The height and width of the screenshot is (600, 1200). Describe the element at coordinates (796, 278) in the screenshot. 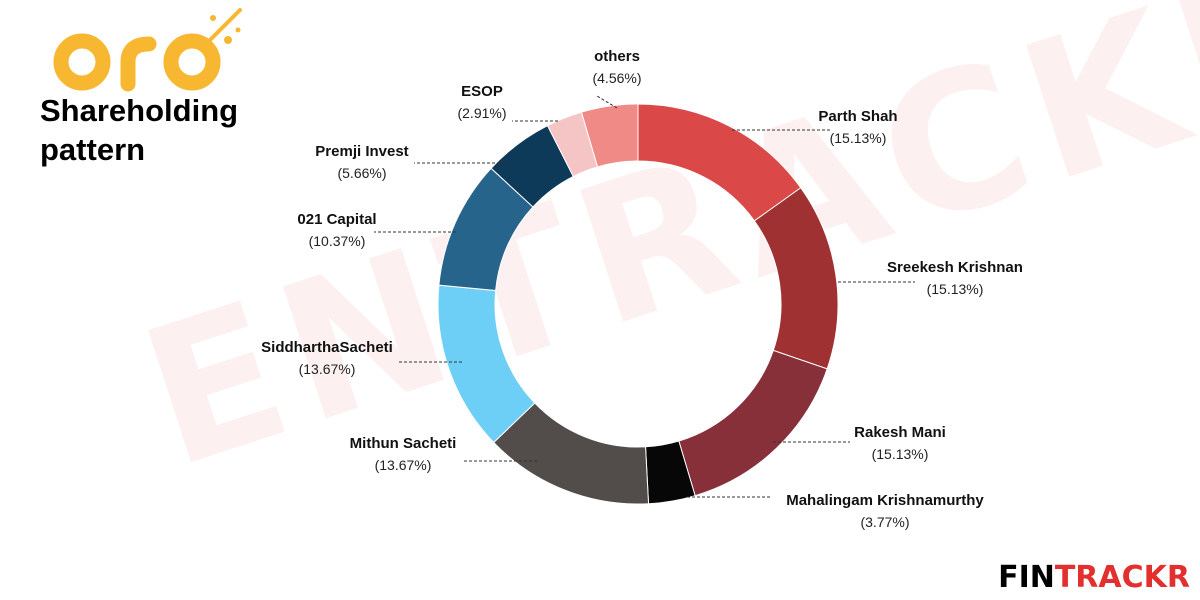

I see `slice-sreekesh-krishnan` at that location.